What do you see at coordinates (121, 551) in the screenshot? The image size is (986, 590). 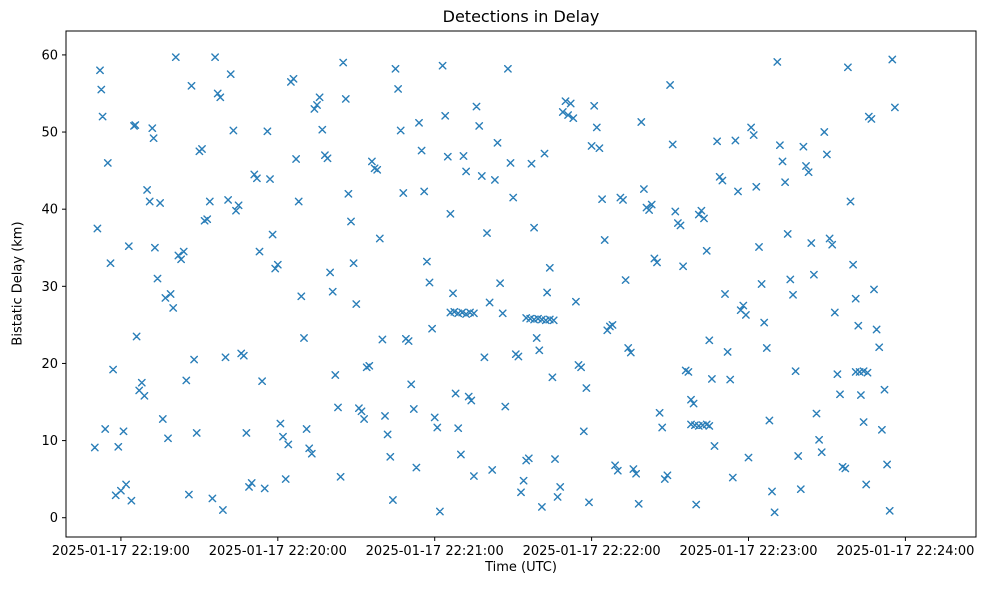 I see `x-tick-label: 2025-01-17 22:19:00` at bounding box center [121, 551].